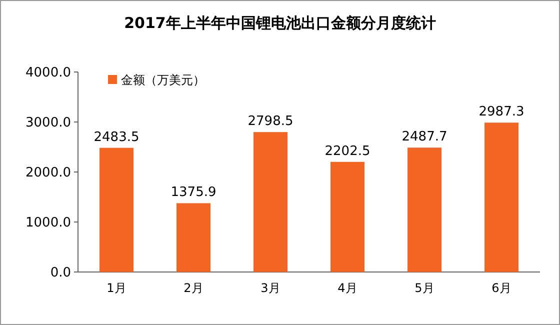  Describe the element at coordinates (117, 137) in the screenshot. I see `data-label: 2483.5` at that location.